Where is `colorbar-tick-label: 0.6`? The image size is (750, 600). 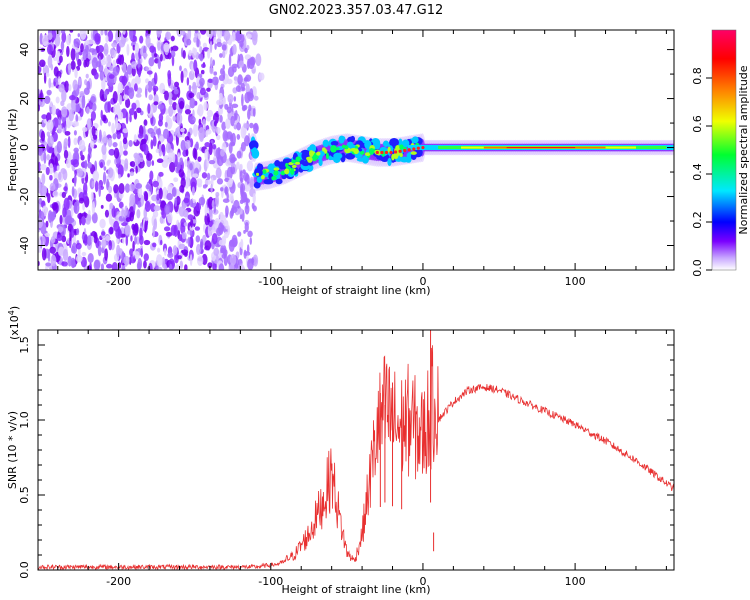
colorbar-tick-label: 0.6 is located at coordinates (697, 124).